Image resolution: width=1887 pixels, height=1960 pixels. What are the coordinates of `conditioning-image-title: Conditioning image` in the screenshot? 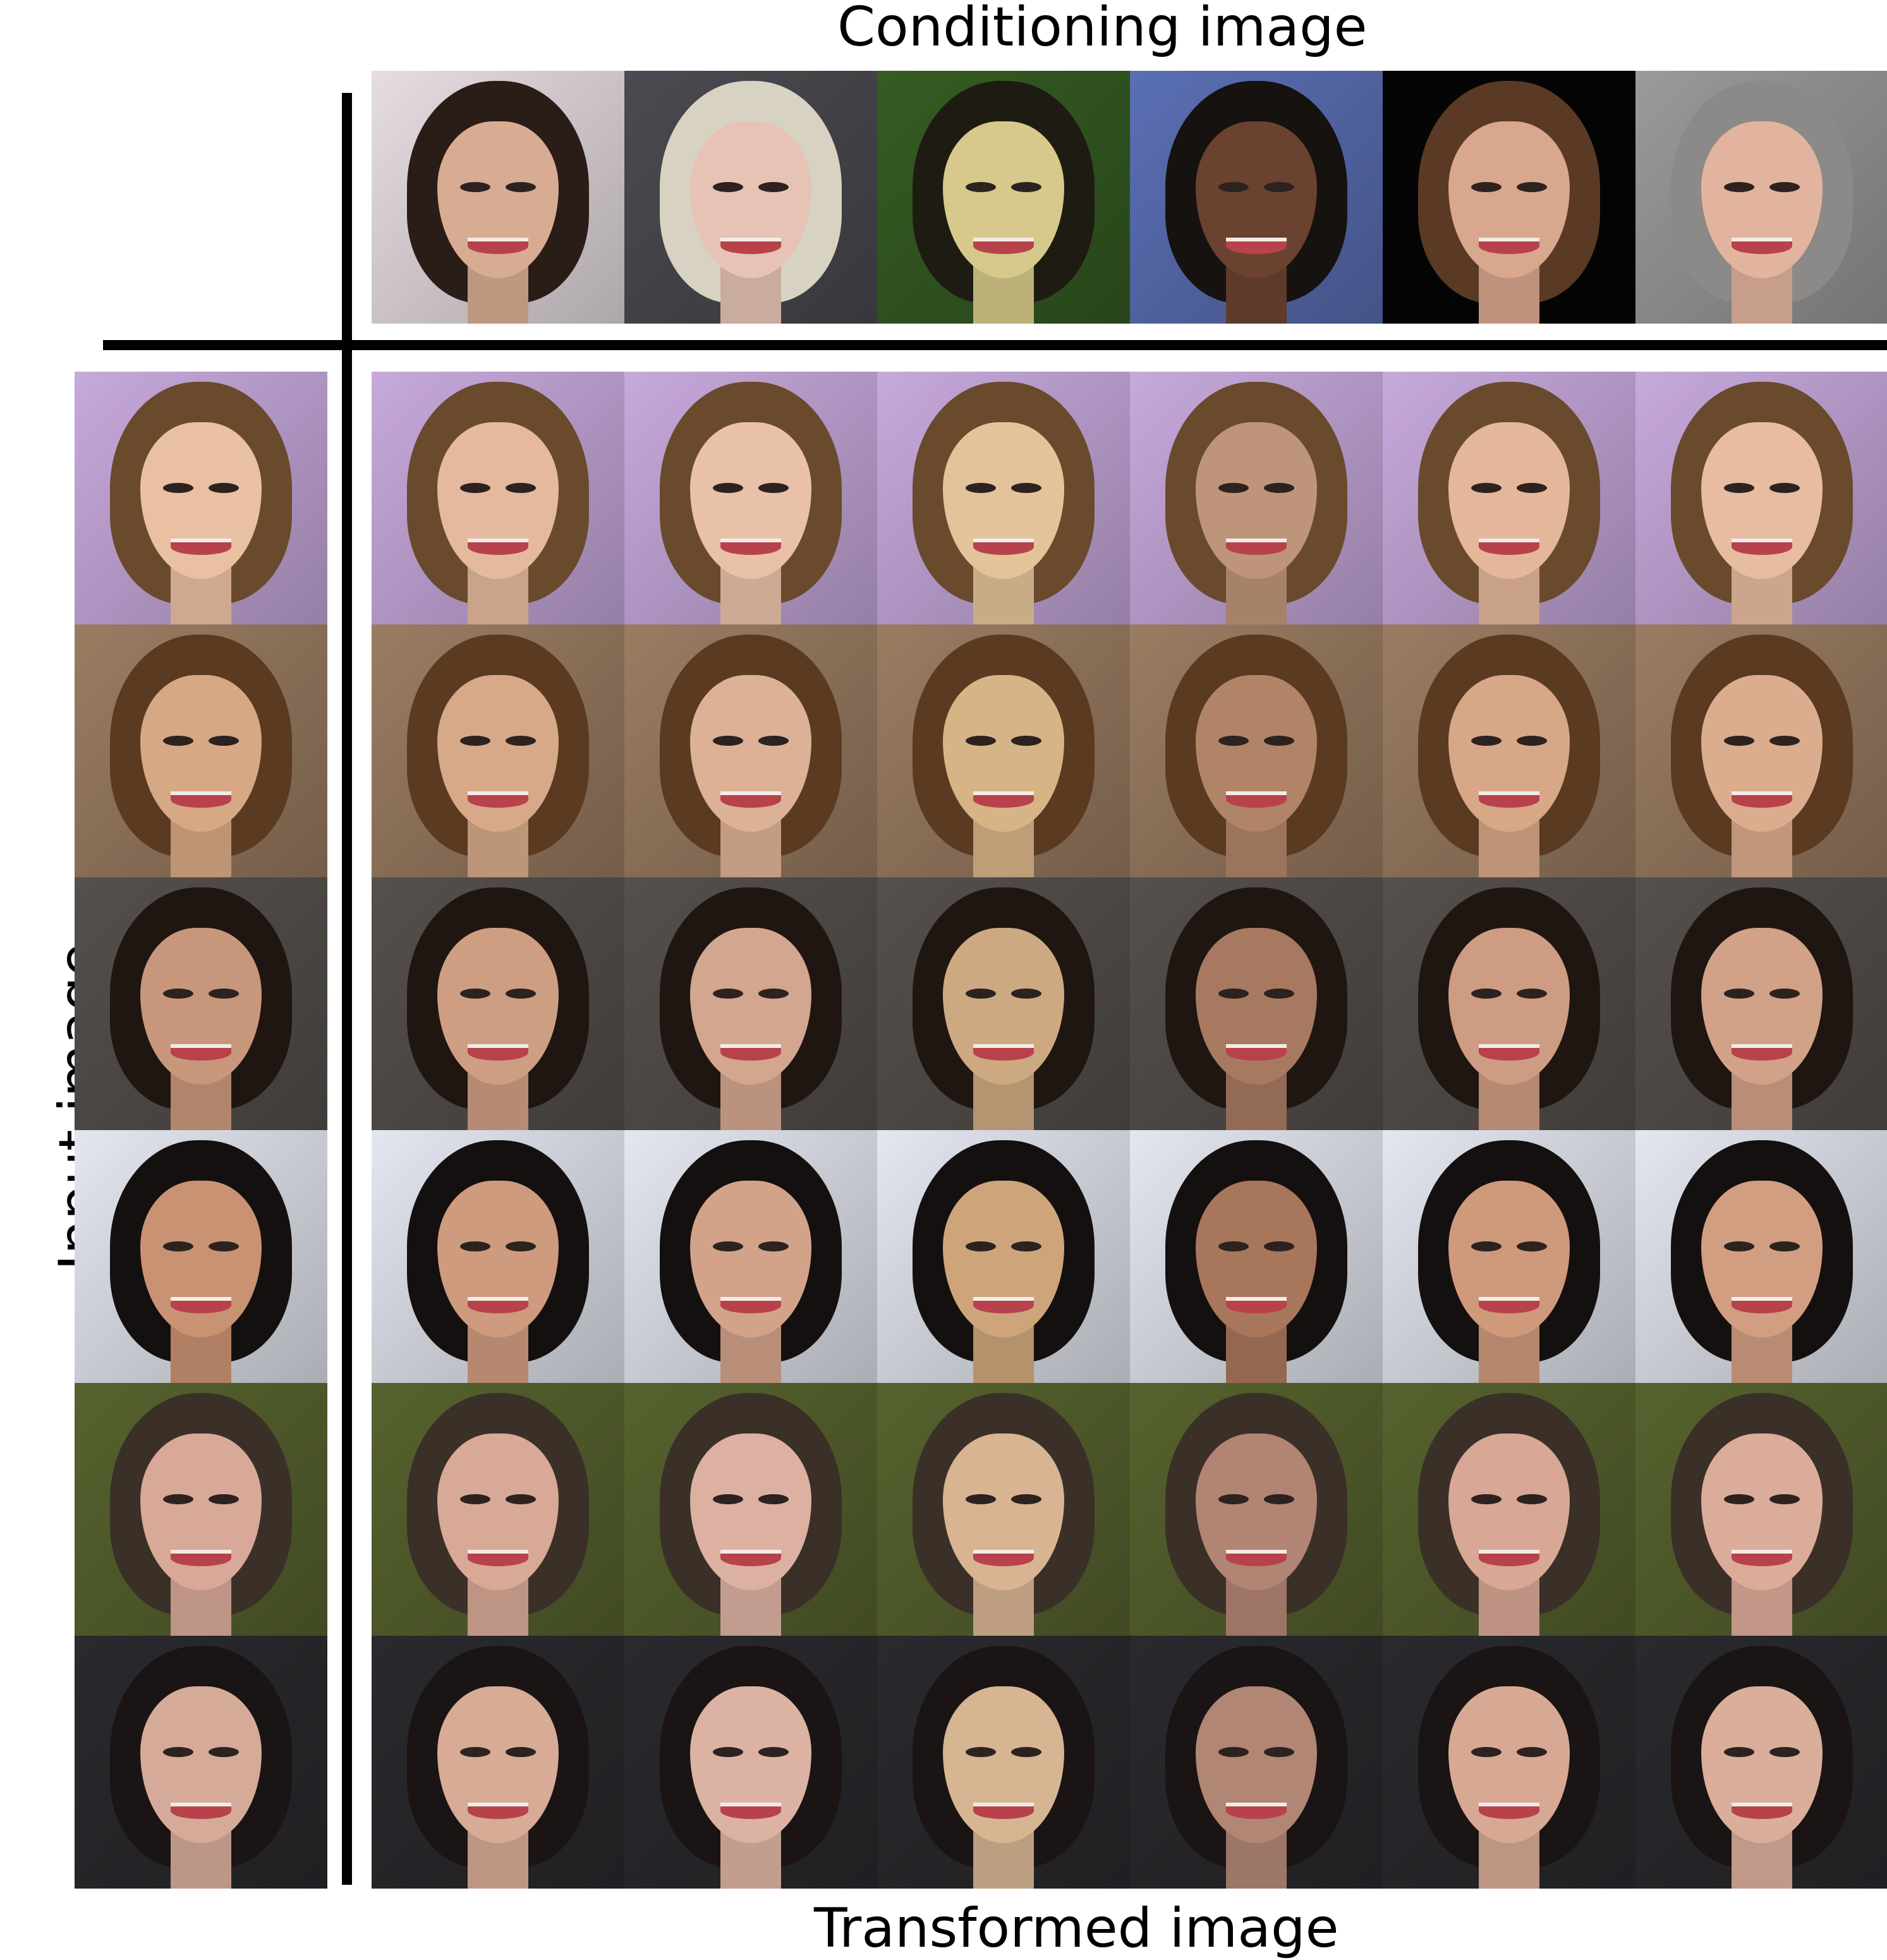 It's located at (1102, 29).